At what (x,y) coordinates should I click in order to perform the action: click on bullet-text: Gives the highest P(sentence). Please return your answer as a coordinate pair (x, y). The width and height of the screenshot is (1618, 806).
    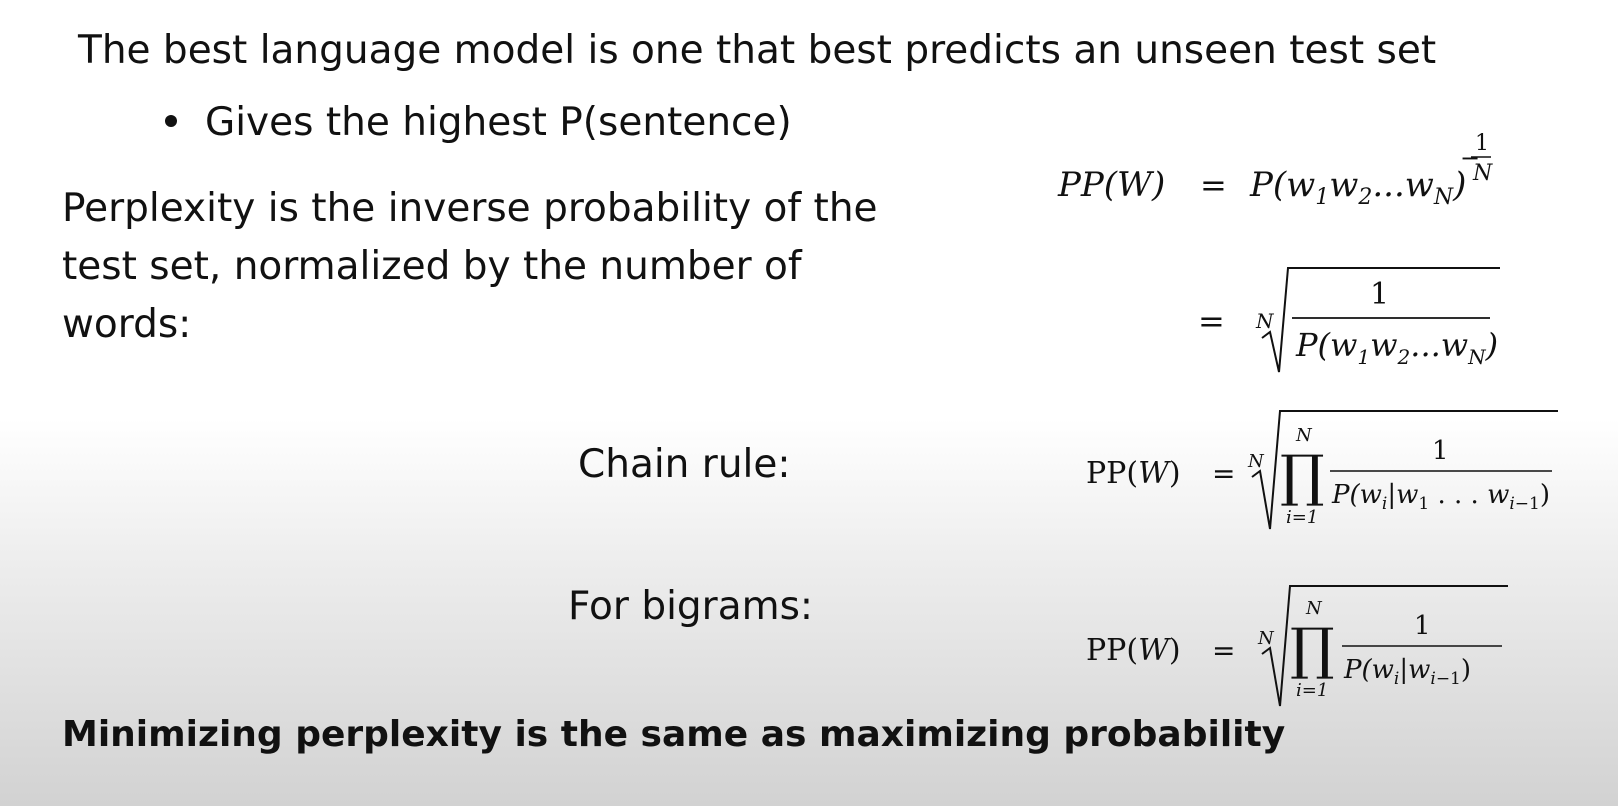
    Looking at the image, I should click on (498, 122).